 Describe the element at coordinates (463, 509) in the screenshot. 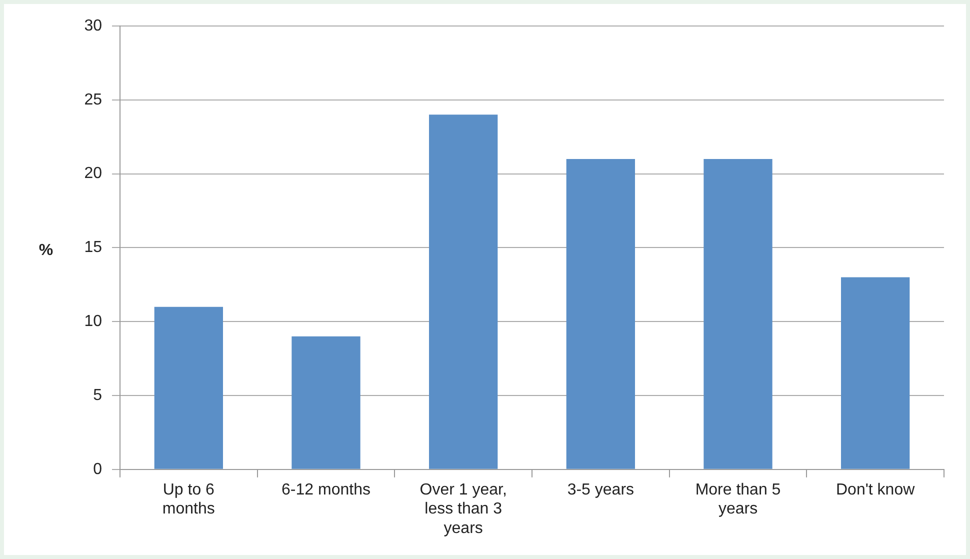

I see `x-tick-label: Over 1 year, less than 3 years` at that location.